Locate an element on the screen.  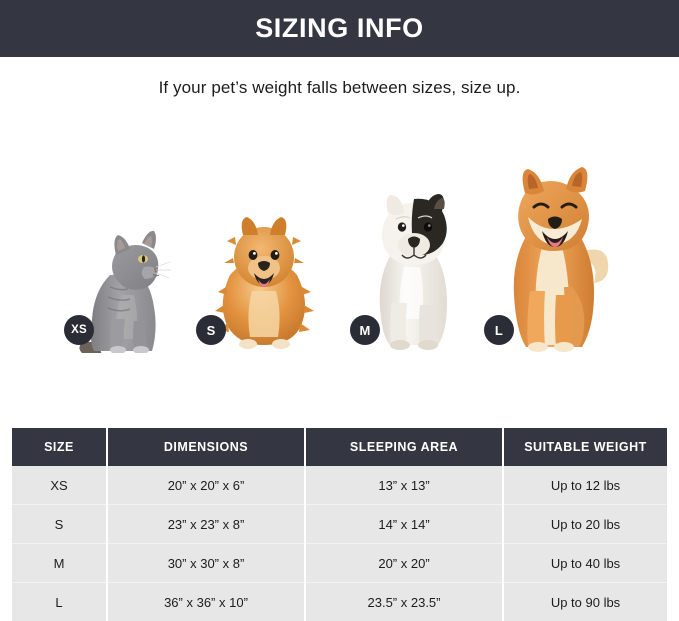
cell-weight: Up to 20 lbs is located at coordinates (585, 524).